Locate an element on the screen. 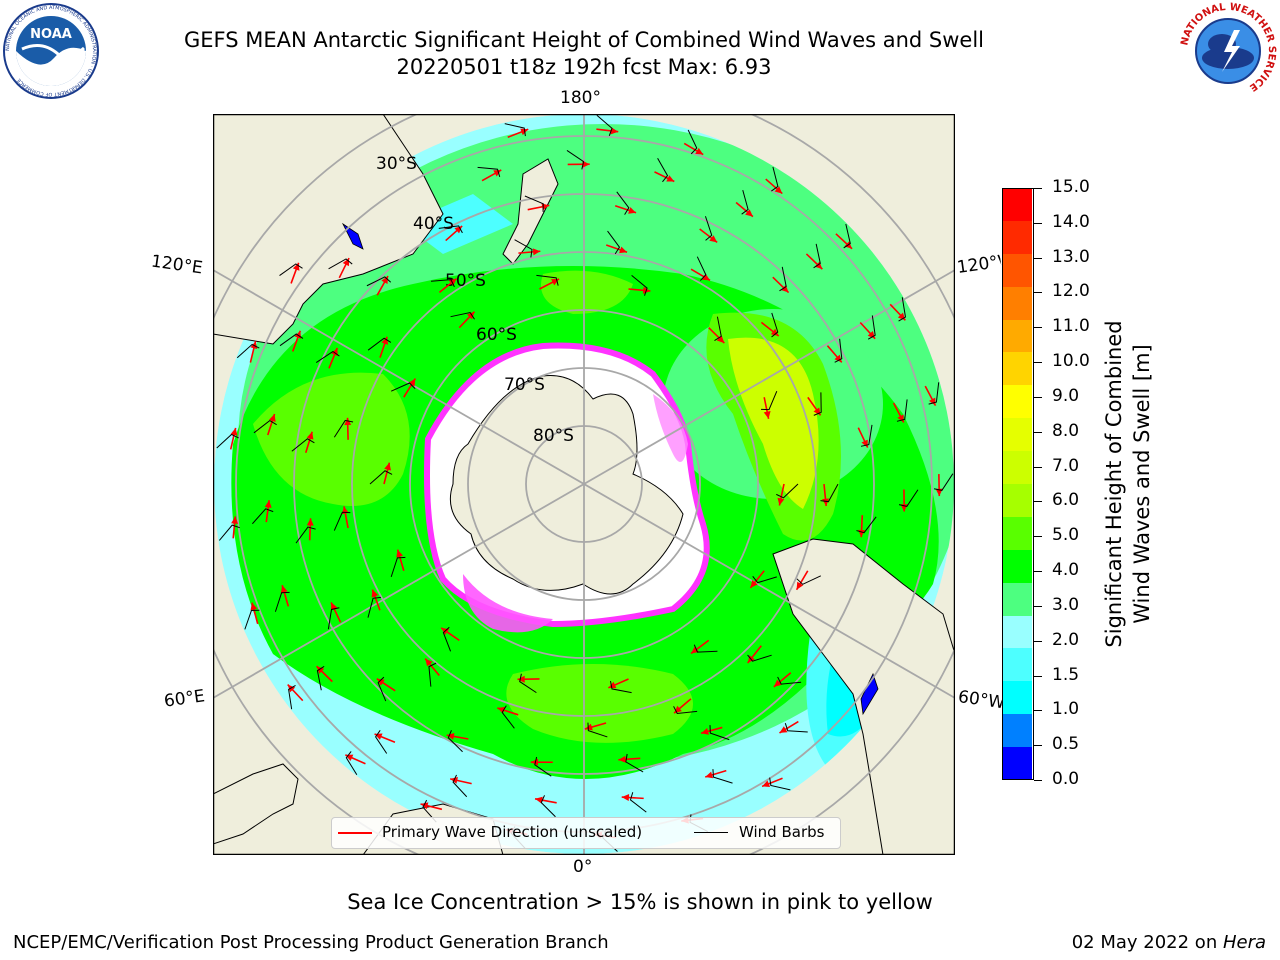  colorbar-tick-label: 12.0 is located at coordinates (1071, 291).